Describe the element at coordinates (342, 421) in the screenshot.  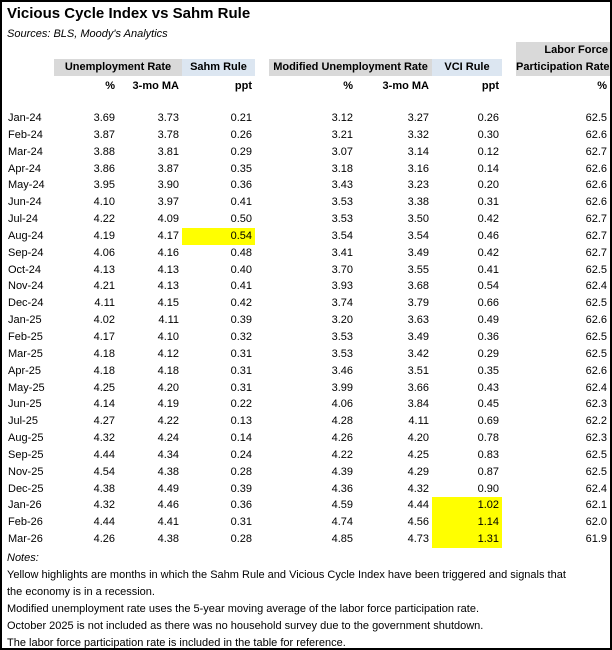
I see `cell-mur: 4.28` at that location.